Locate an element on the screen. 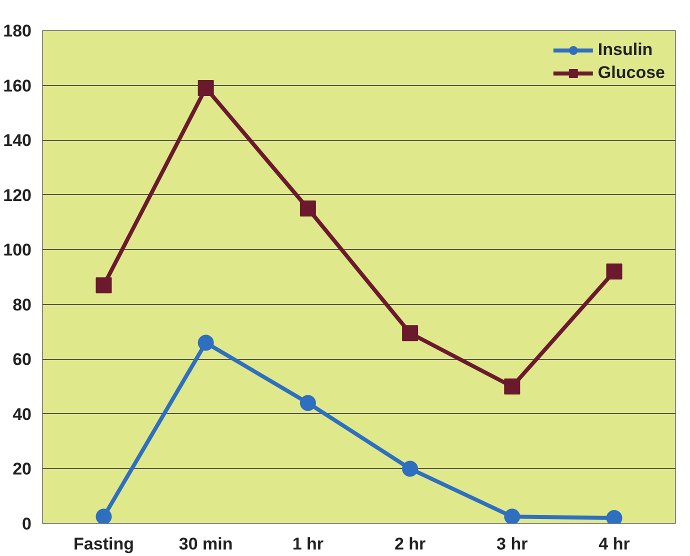 The width and height of the screenshot is (690, 556). x-tick-label: 2 hr is located at coordinates (410, 544).